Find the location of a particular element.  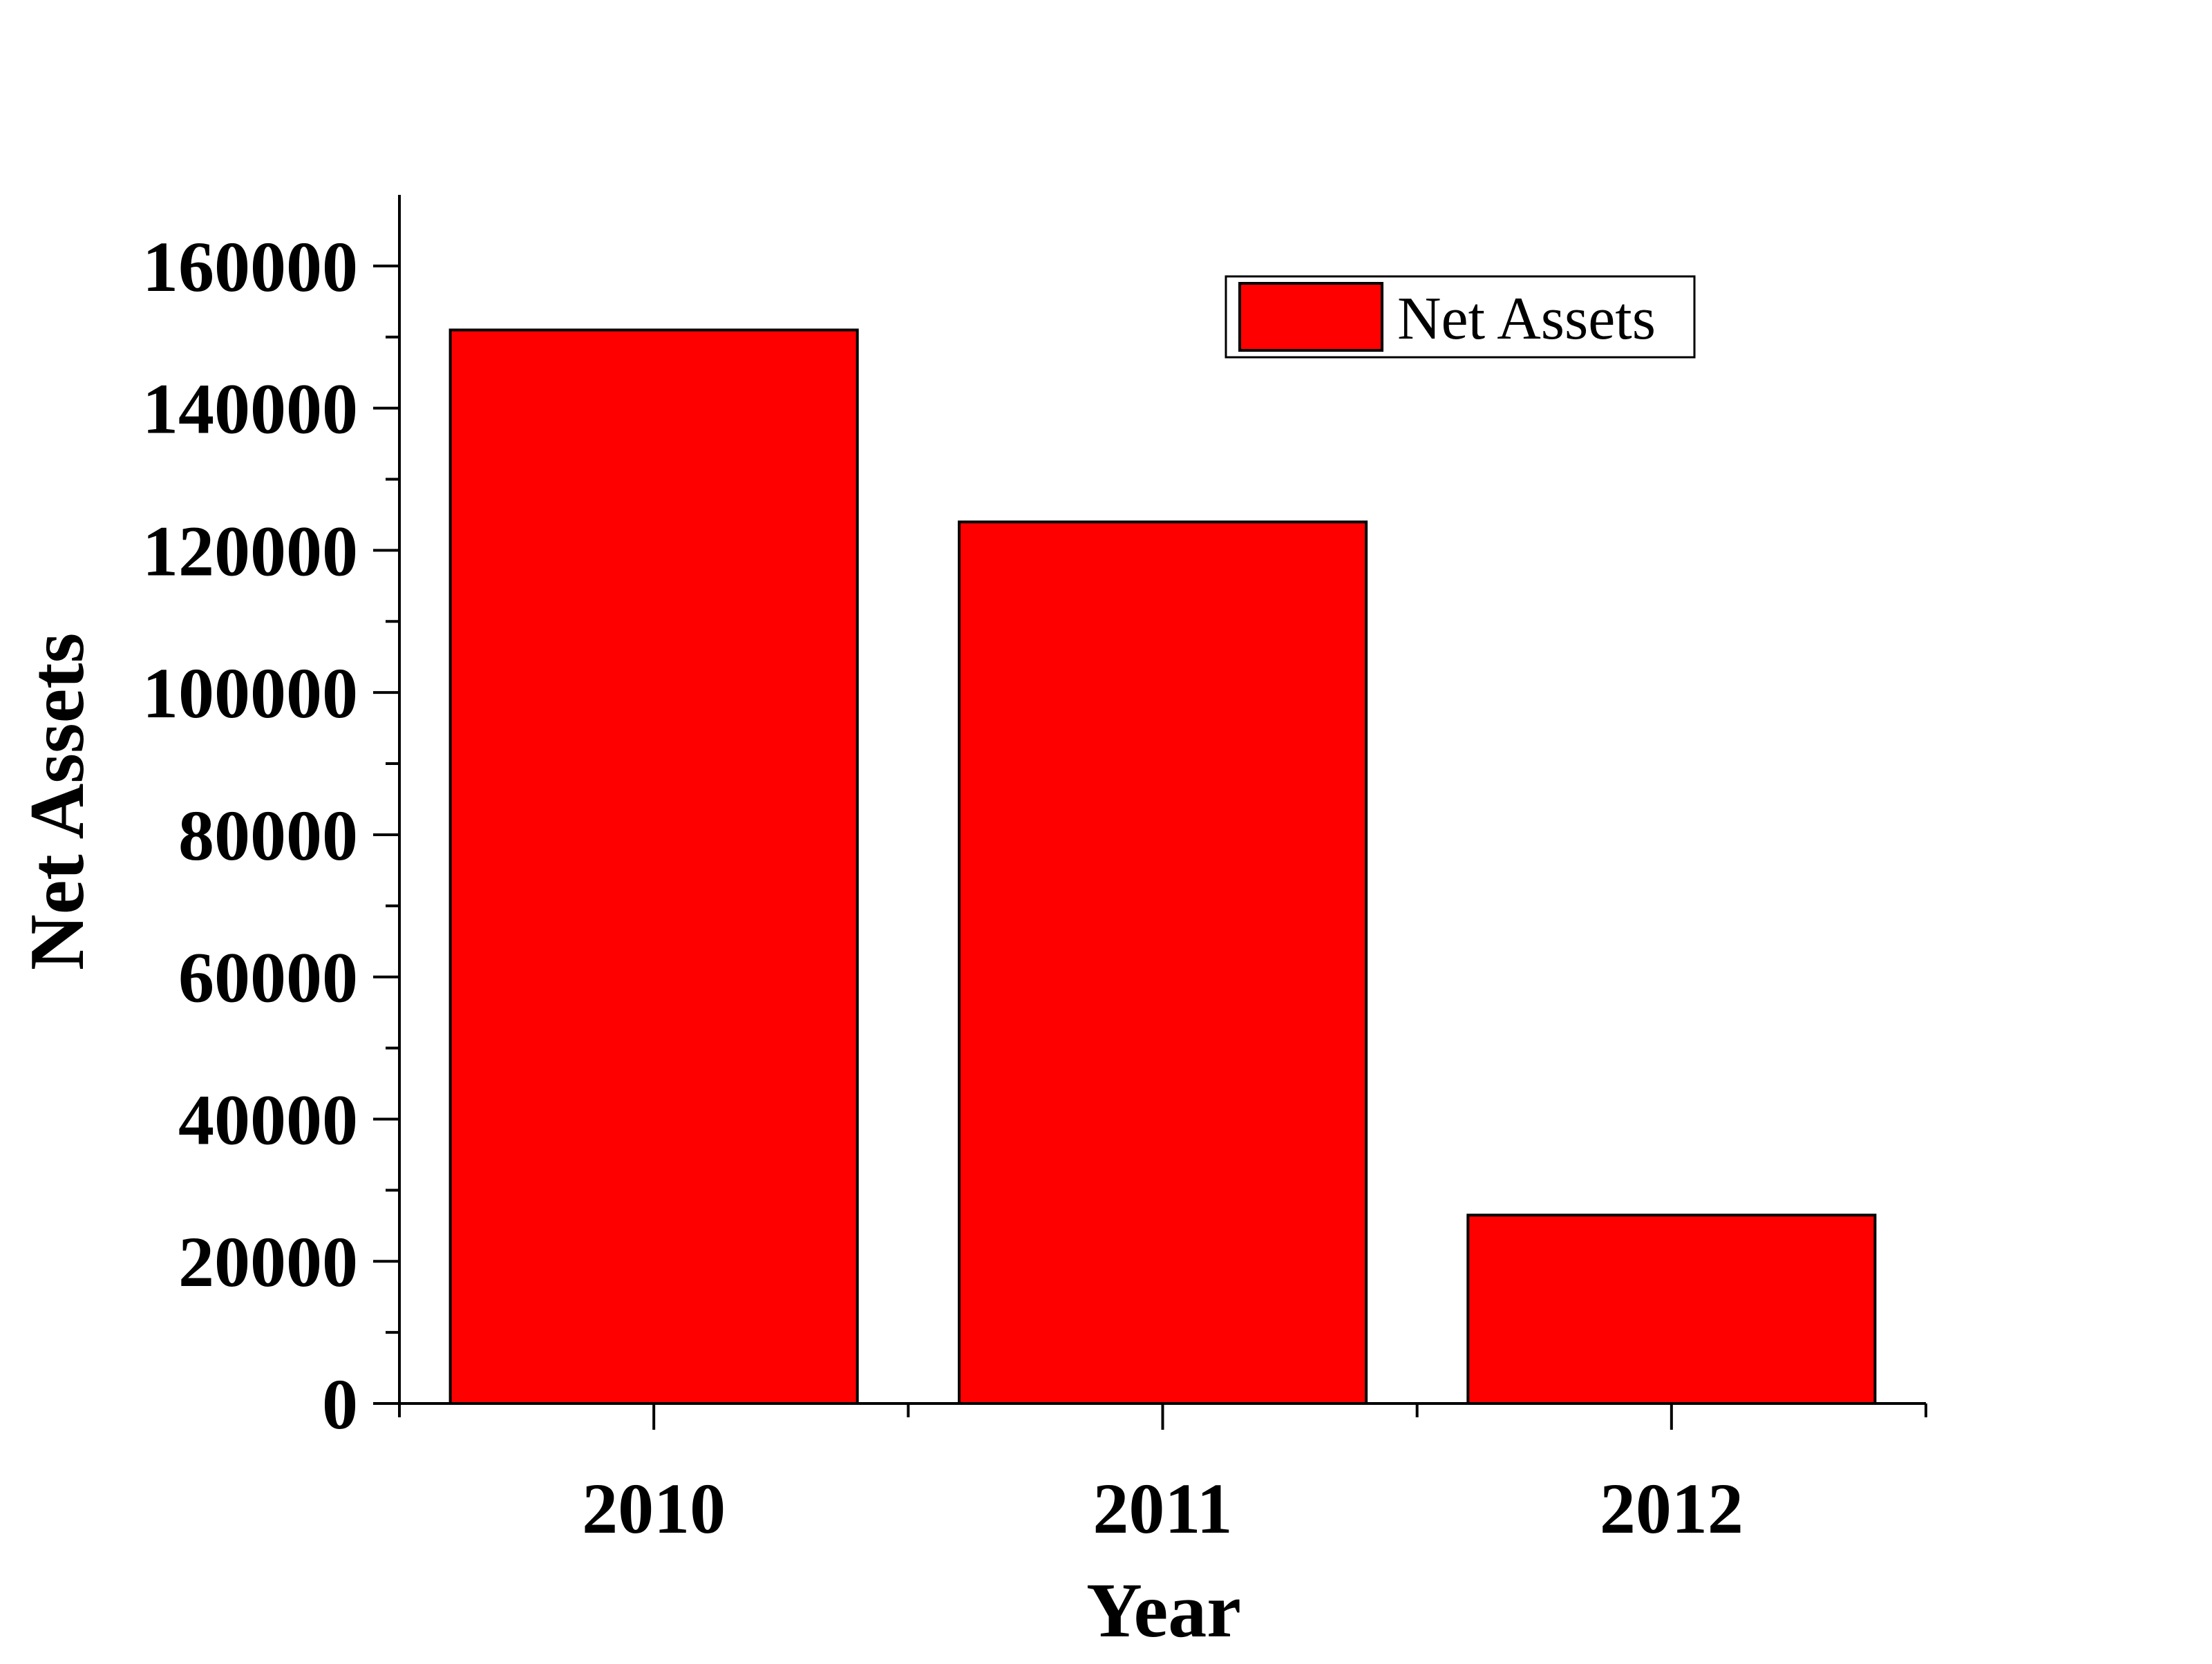

x-tick-label: 2012 is located at coordinates (1671, 1509).